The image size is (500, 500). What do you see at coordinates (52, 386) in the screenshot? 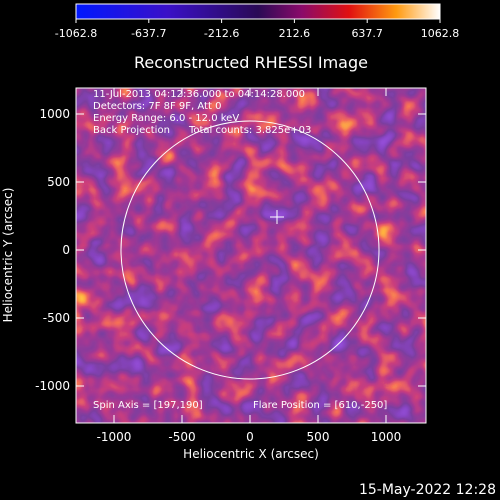
I see `y-tick-label: -1000` at bounding box center [52, 386].